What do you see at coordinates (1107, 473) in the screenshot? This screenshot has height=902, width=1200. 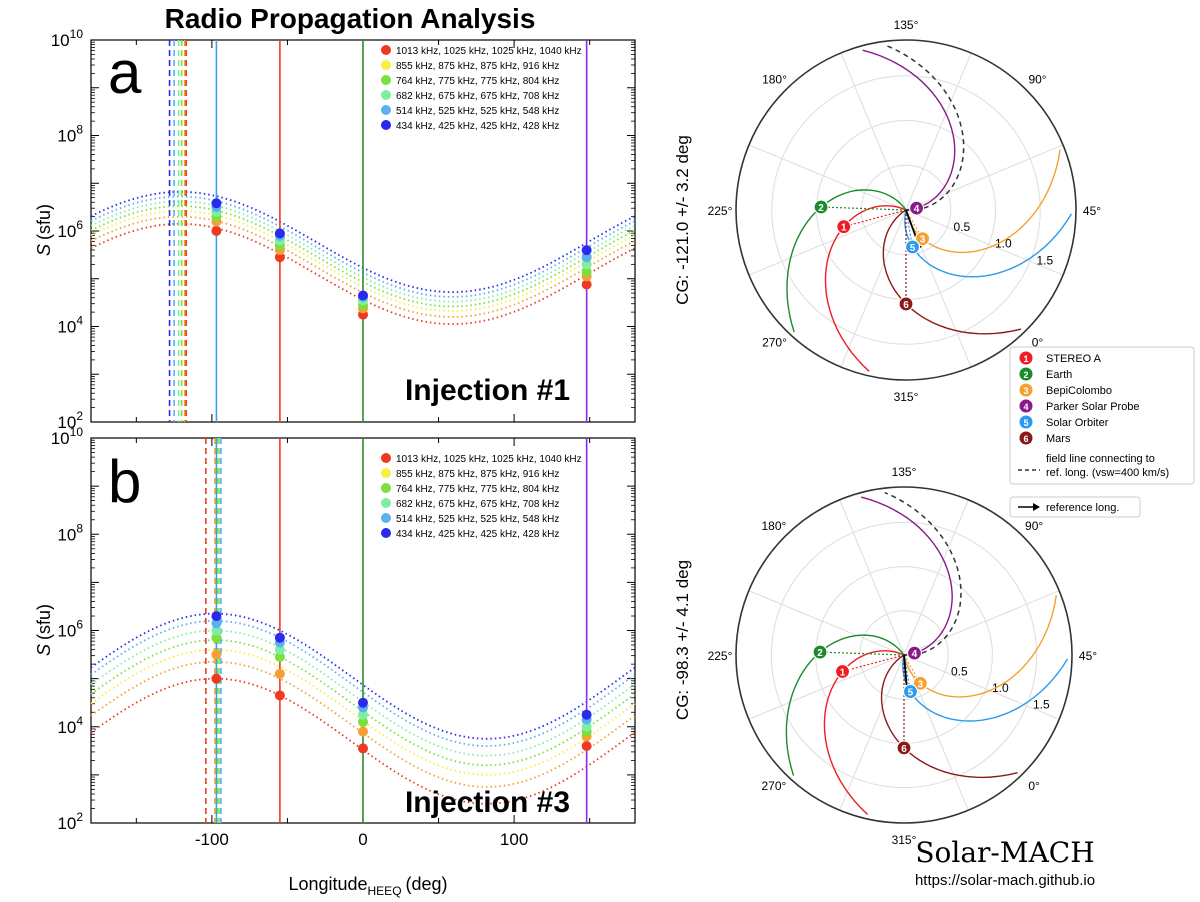 I see `field-line-legend-text-2: ref. long. (vsw=400 km/s)` at bounding box center [1107, 473].